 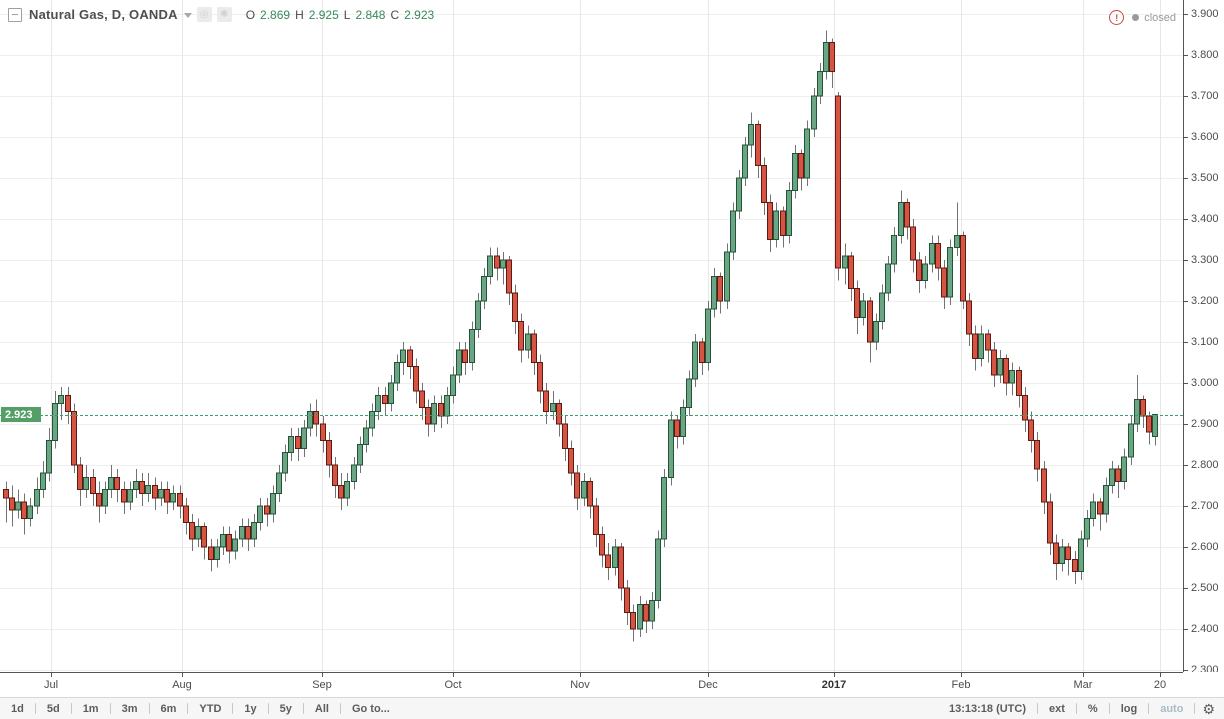 What do you see at coordinates (1201, 301) in the screenshot?
I see `price-tick-label: 3.200` at bounding box center [1201, 301].